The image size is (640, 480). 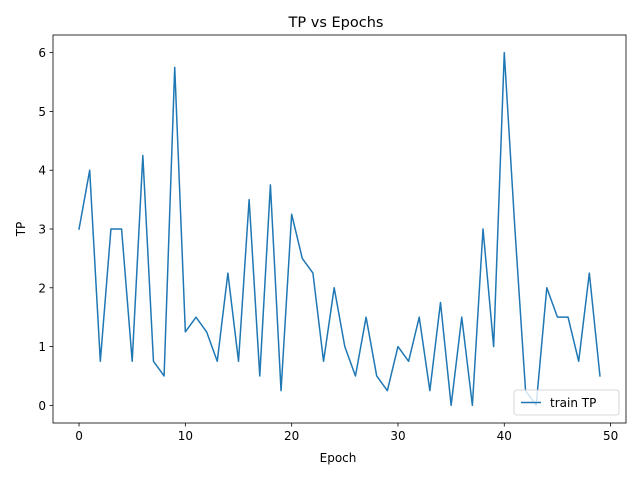 What do you see at coordinates (79, 436) in the screenshot?
I see `x-tick-label: 0` at bounding box center [79, 436].